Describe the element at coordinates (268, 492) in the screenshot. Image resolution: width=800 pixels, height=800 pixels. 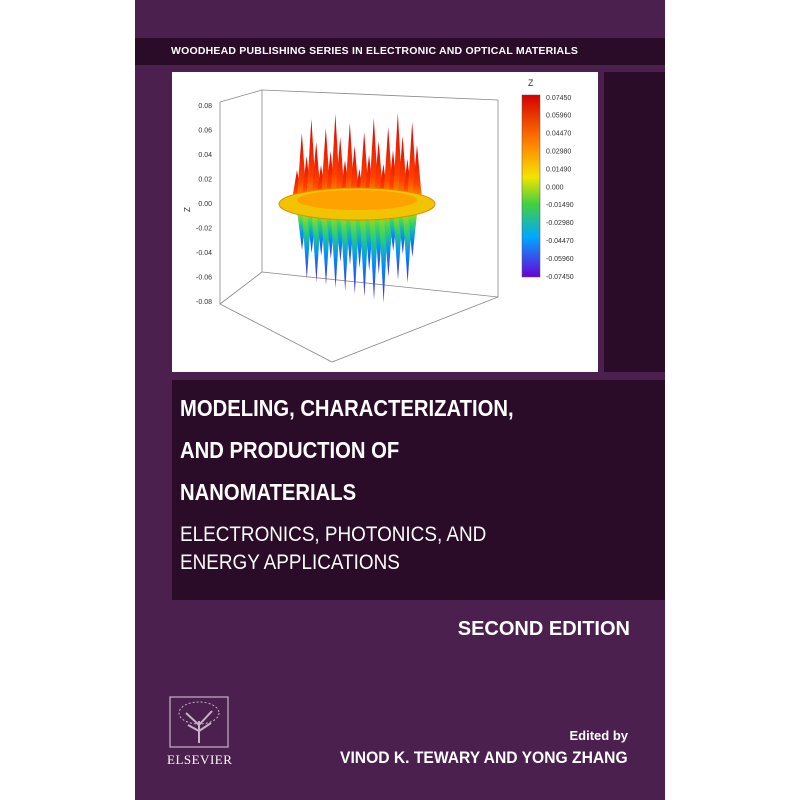
I see `title-line: NANOMATERIALS` at that location.